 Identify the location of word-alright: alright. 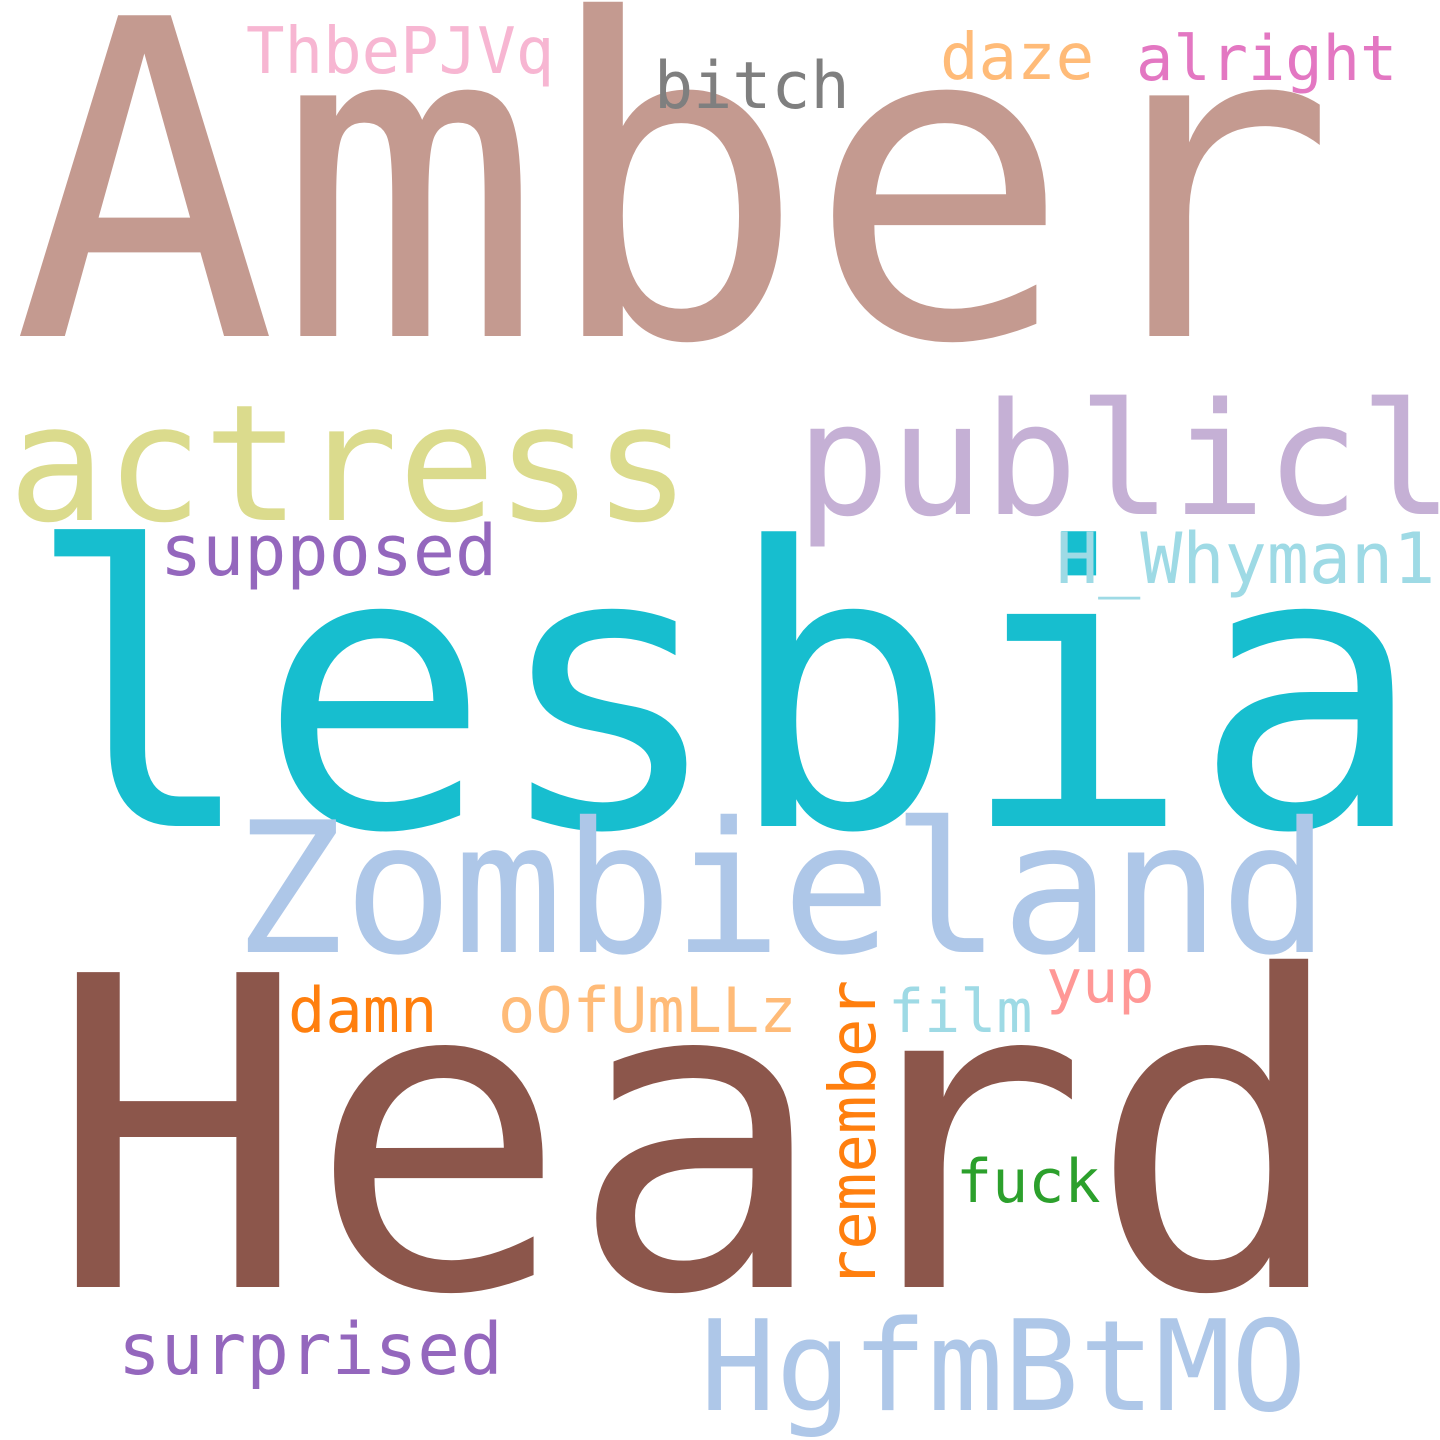
(1267, 58).